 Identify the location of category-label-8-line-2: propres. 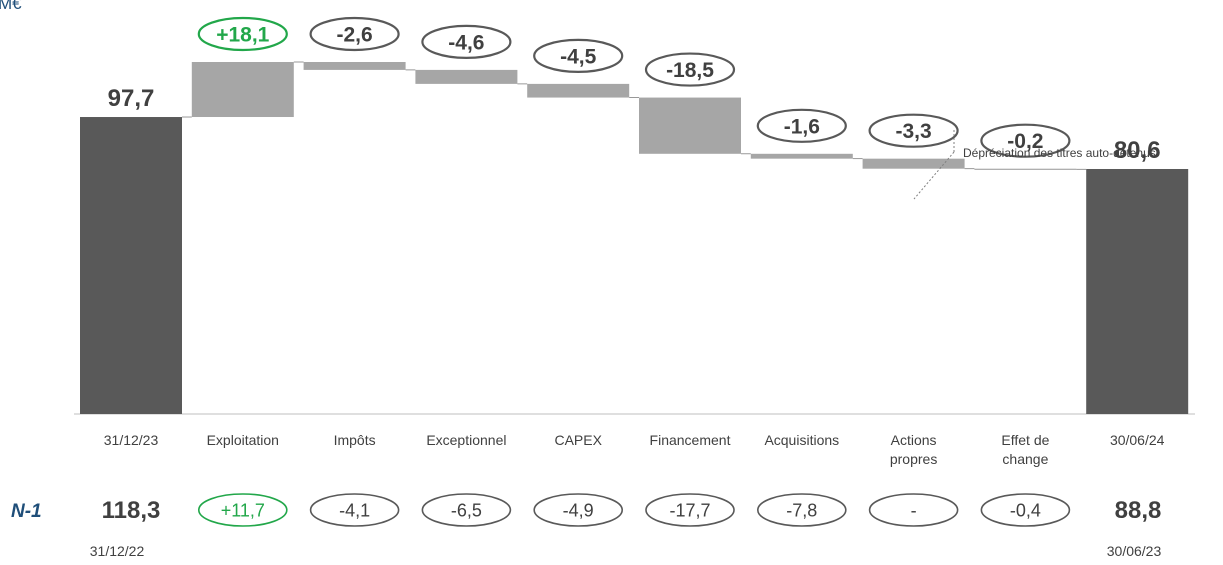
(913, 459).